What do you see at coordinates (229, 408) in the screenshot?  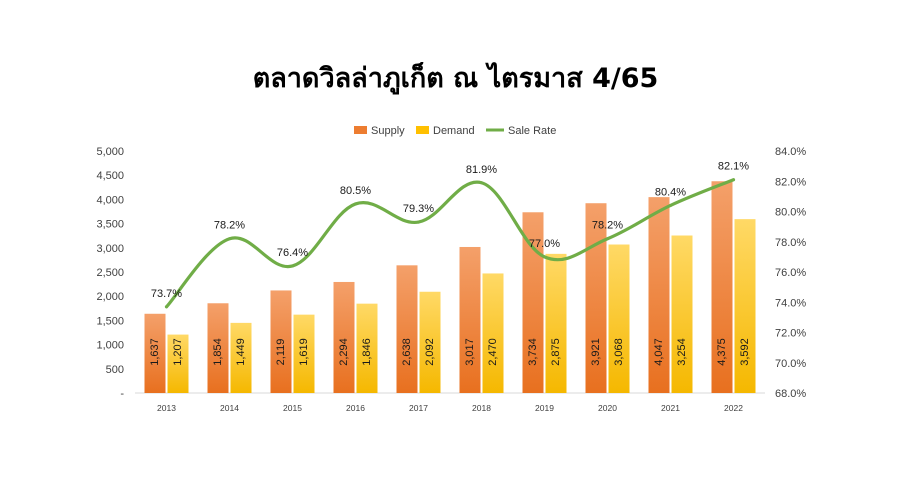 I see `x-tick-label: 2014` at bounding box center [229, 408].